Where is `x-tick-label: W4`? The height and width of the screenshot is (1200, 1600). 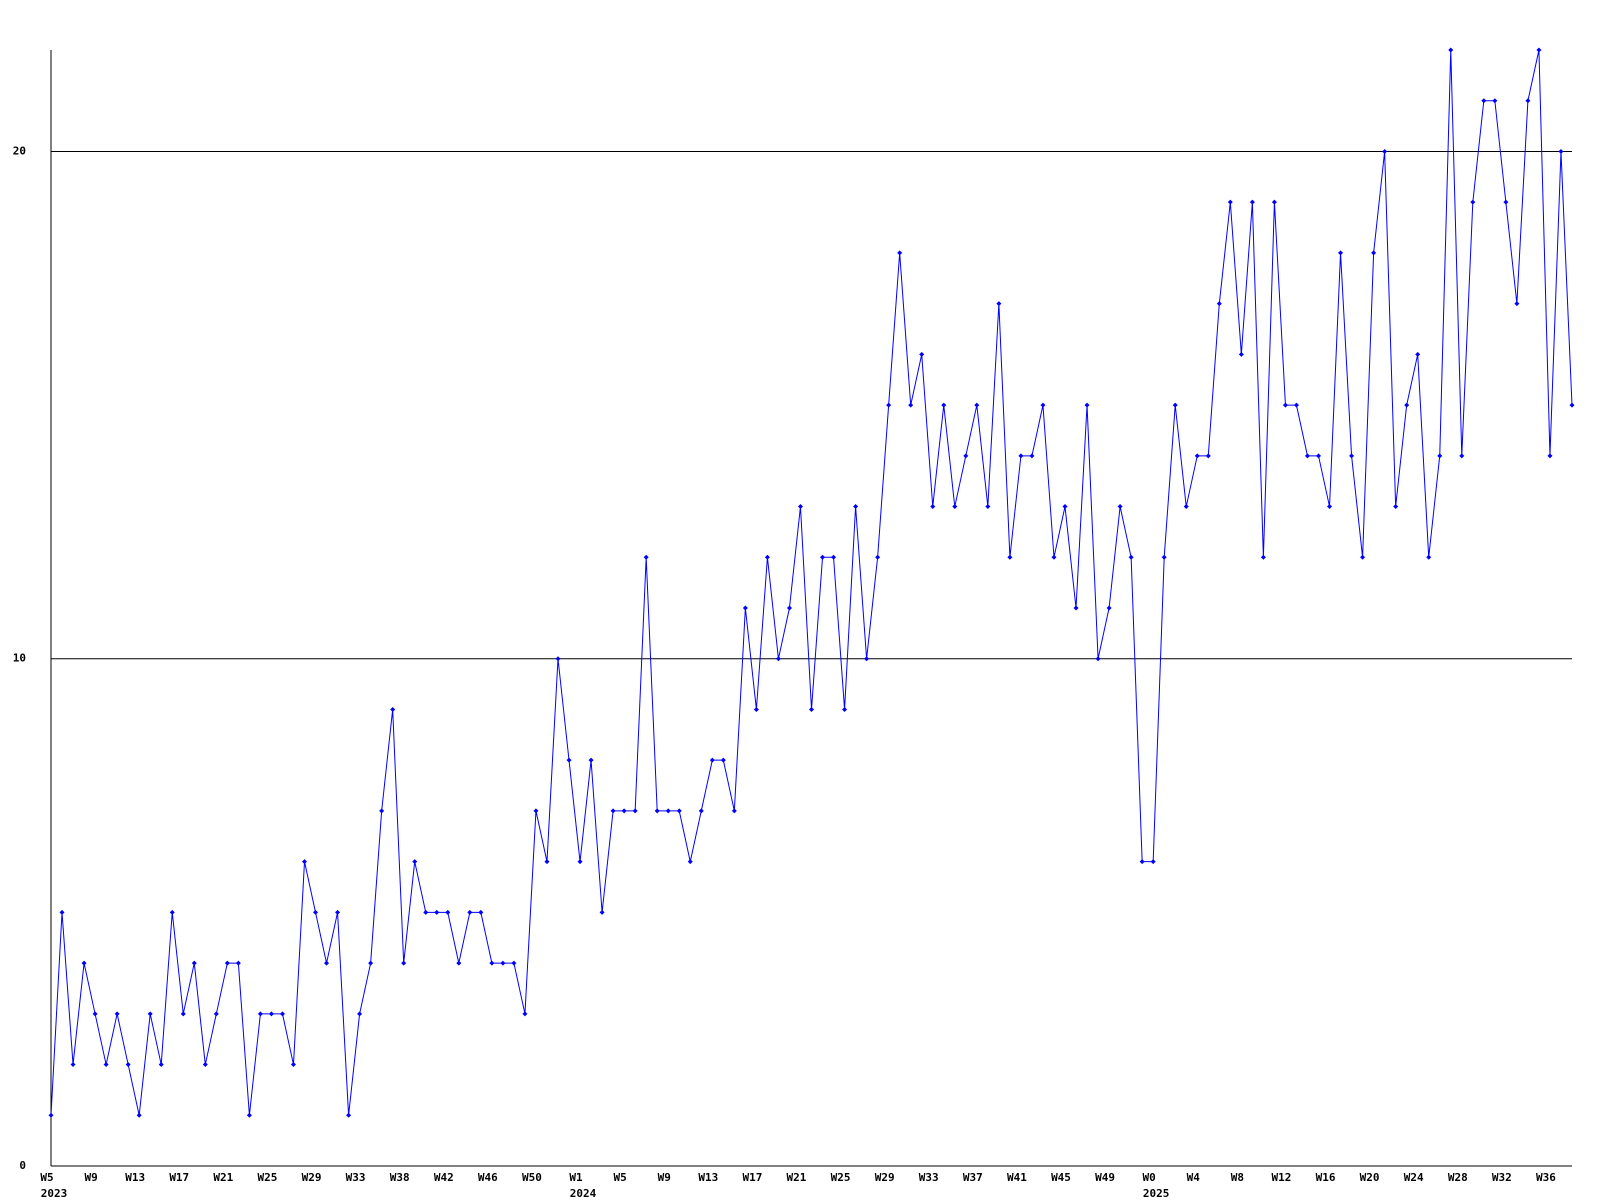 x-tick-label: W4 is located at coordinates (1194, 1177).